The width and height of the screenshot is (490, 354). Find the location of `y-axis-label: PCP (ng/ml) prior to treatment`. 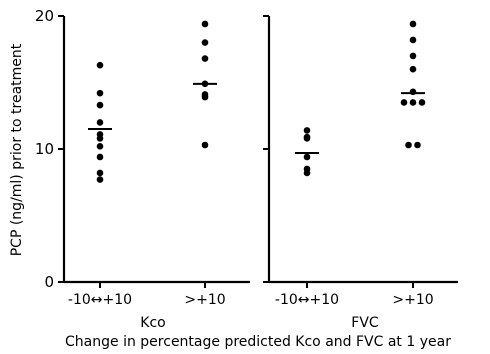

y-axis-label: PCP (ng/ml) prior to treatment is located at coordinates (17, 149).